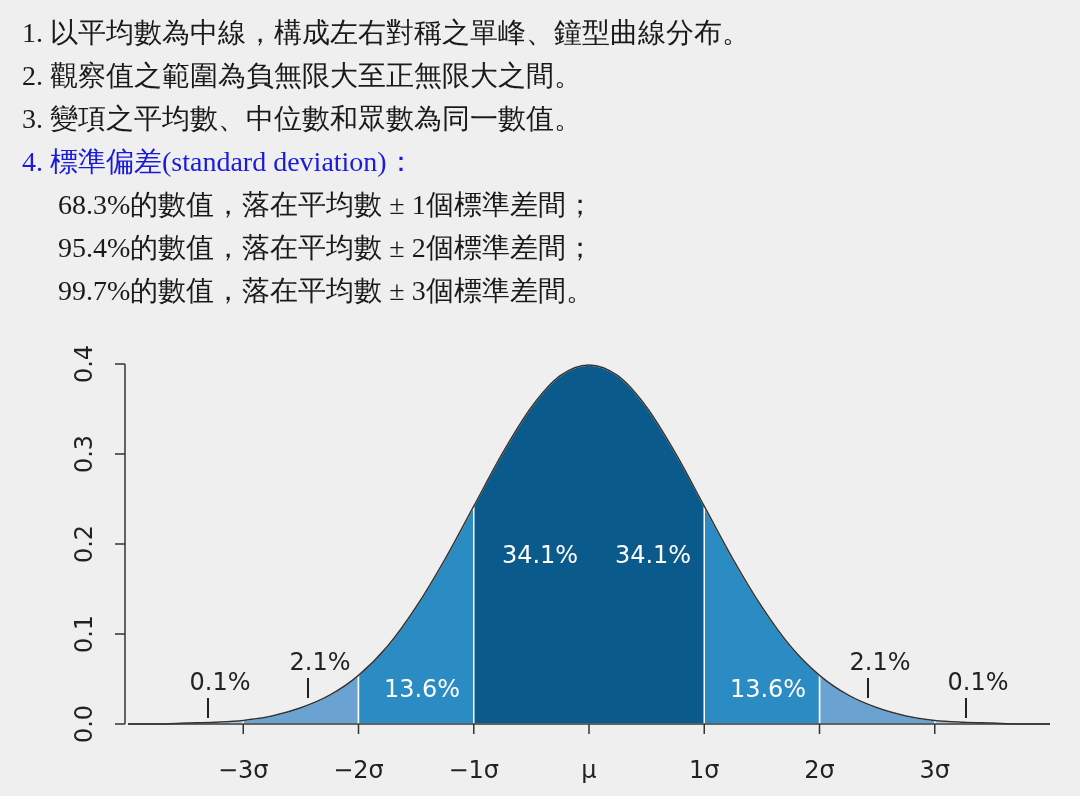 The width and height of the screenshot is (1080, 796). Describe the element at coordinates (589, 770) in the screenshot. I see `x-tick-label: μ` at that location.